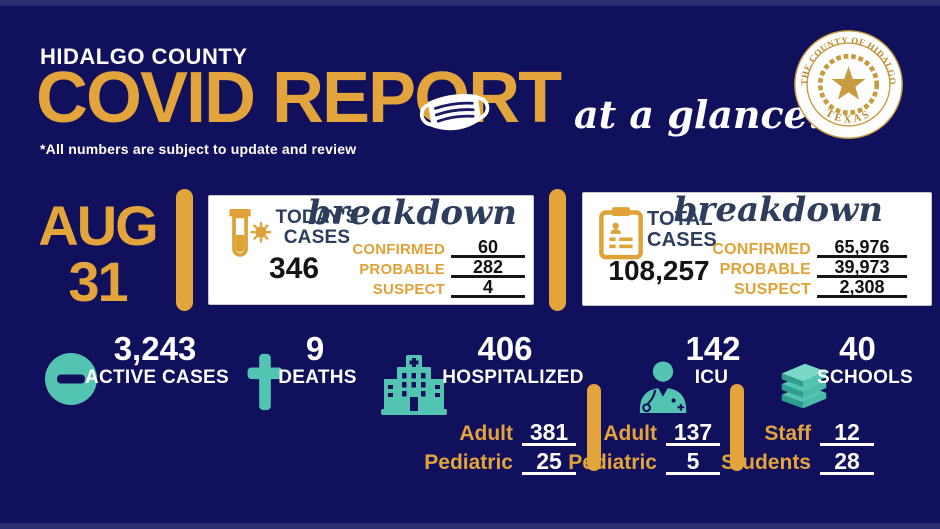  I want to click on active-cases-label: ACTIVE CASES, so click(156, 377).